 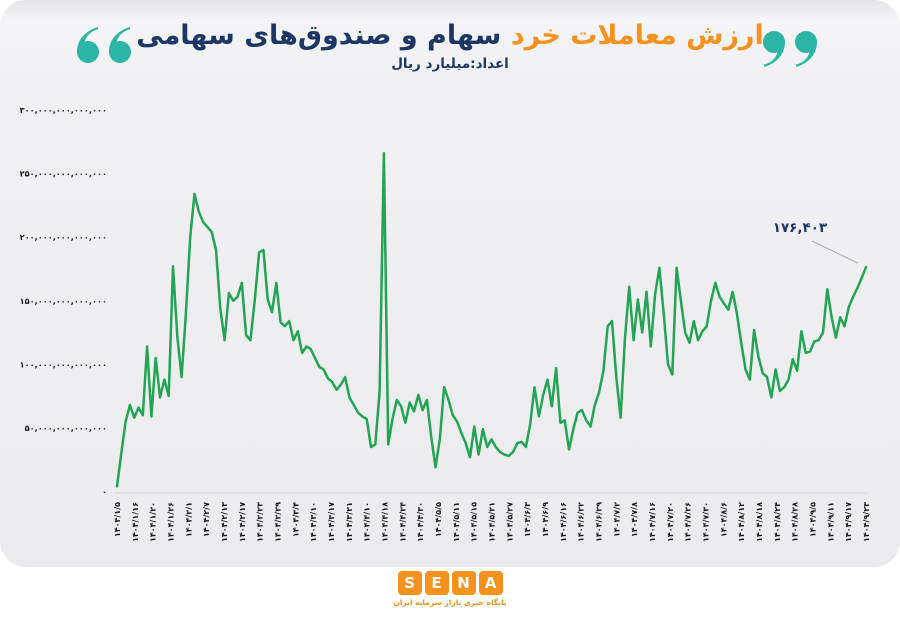 What do you see at coordinates (242, 522) in the screenshot?
I see `x-axis-tick-label: ۱۴۰۴/۲/۱۷` at bounding box center [242, 522].